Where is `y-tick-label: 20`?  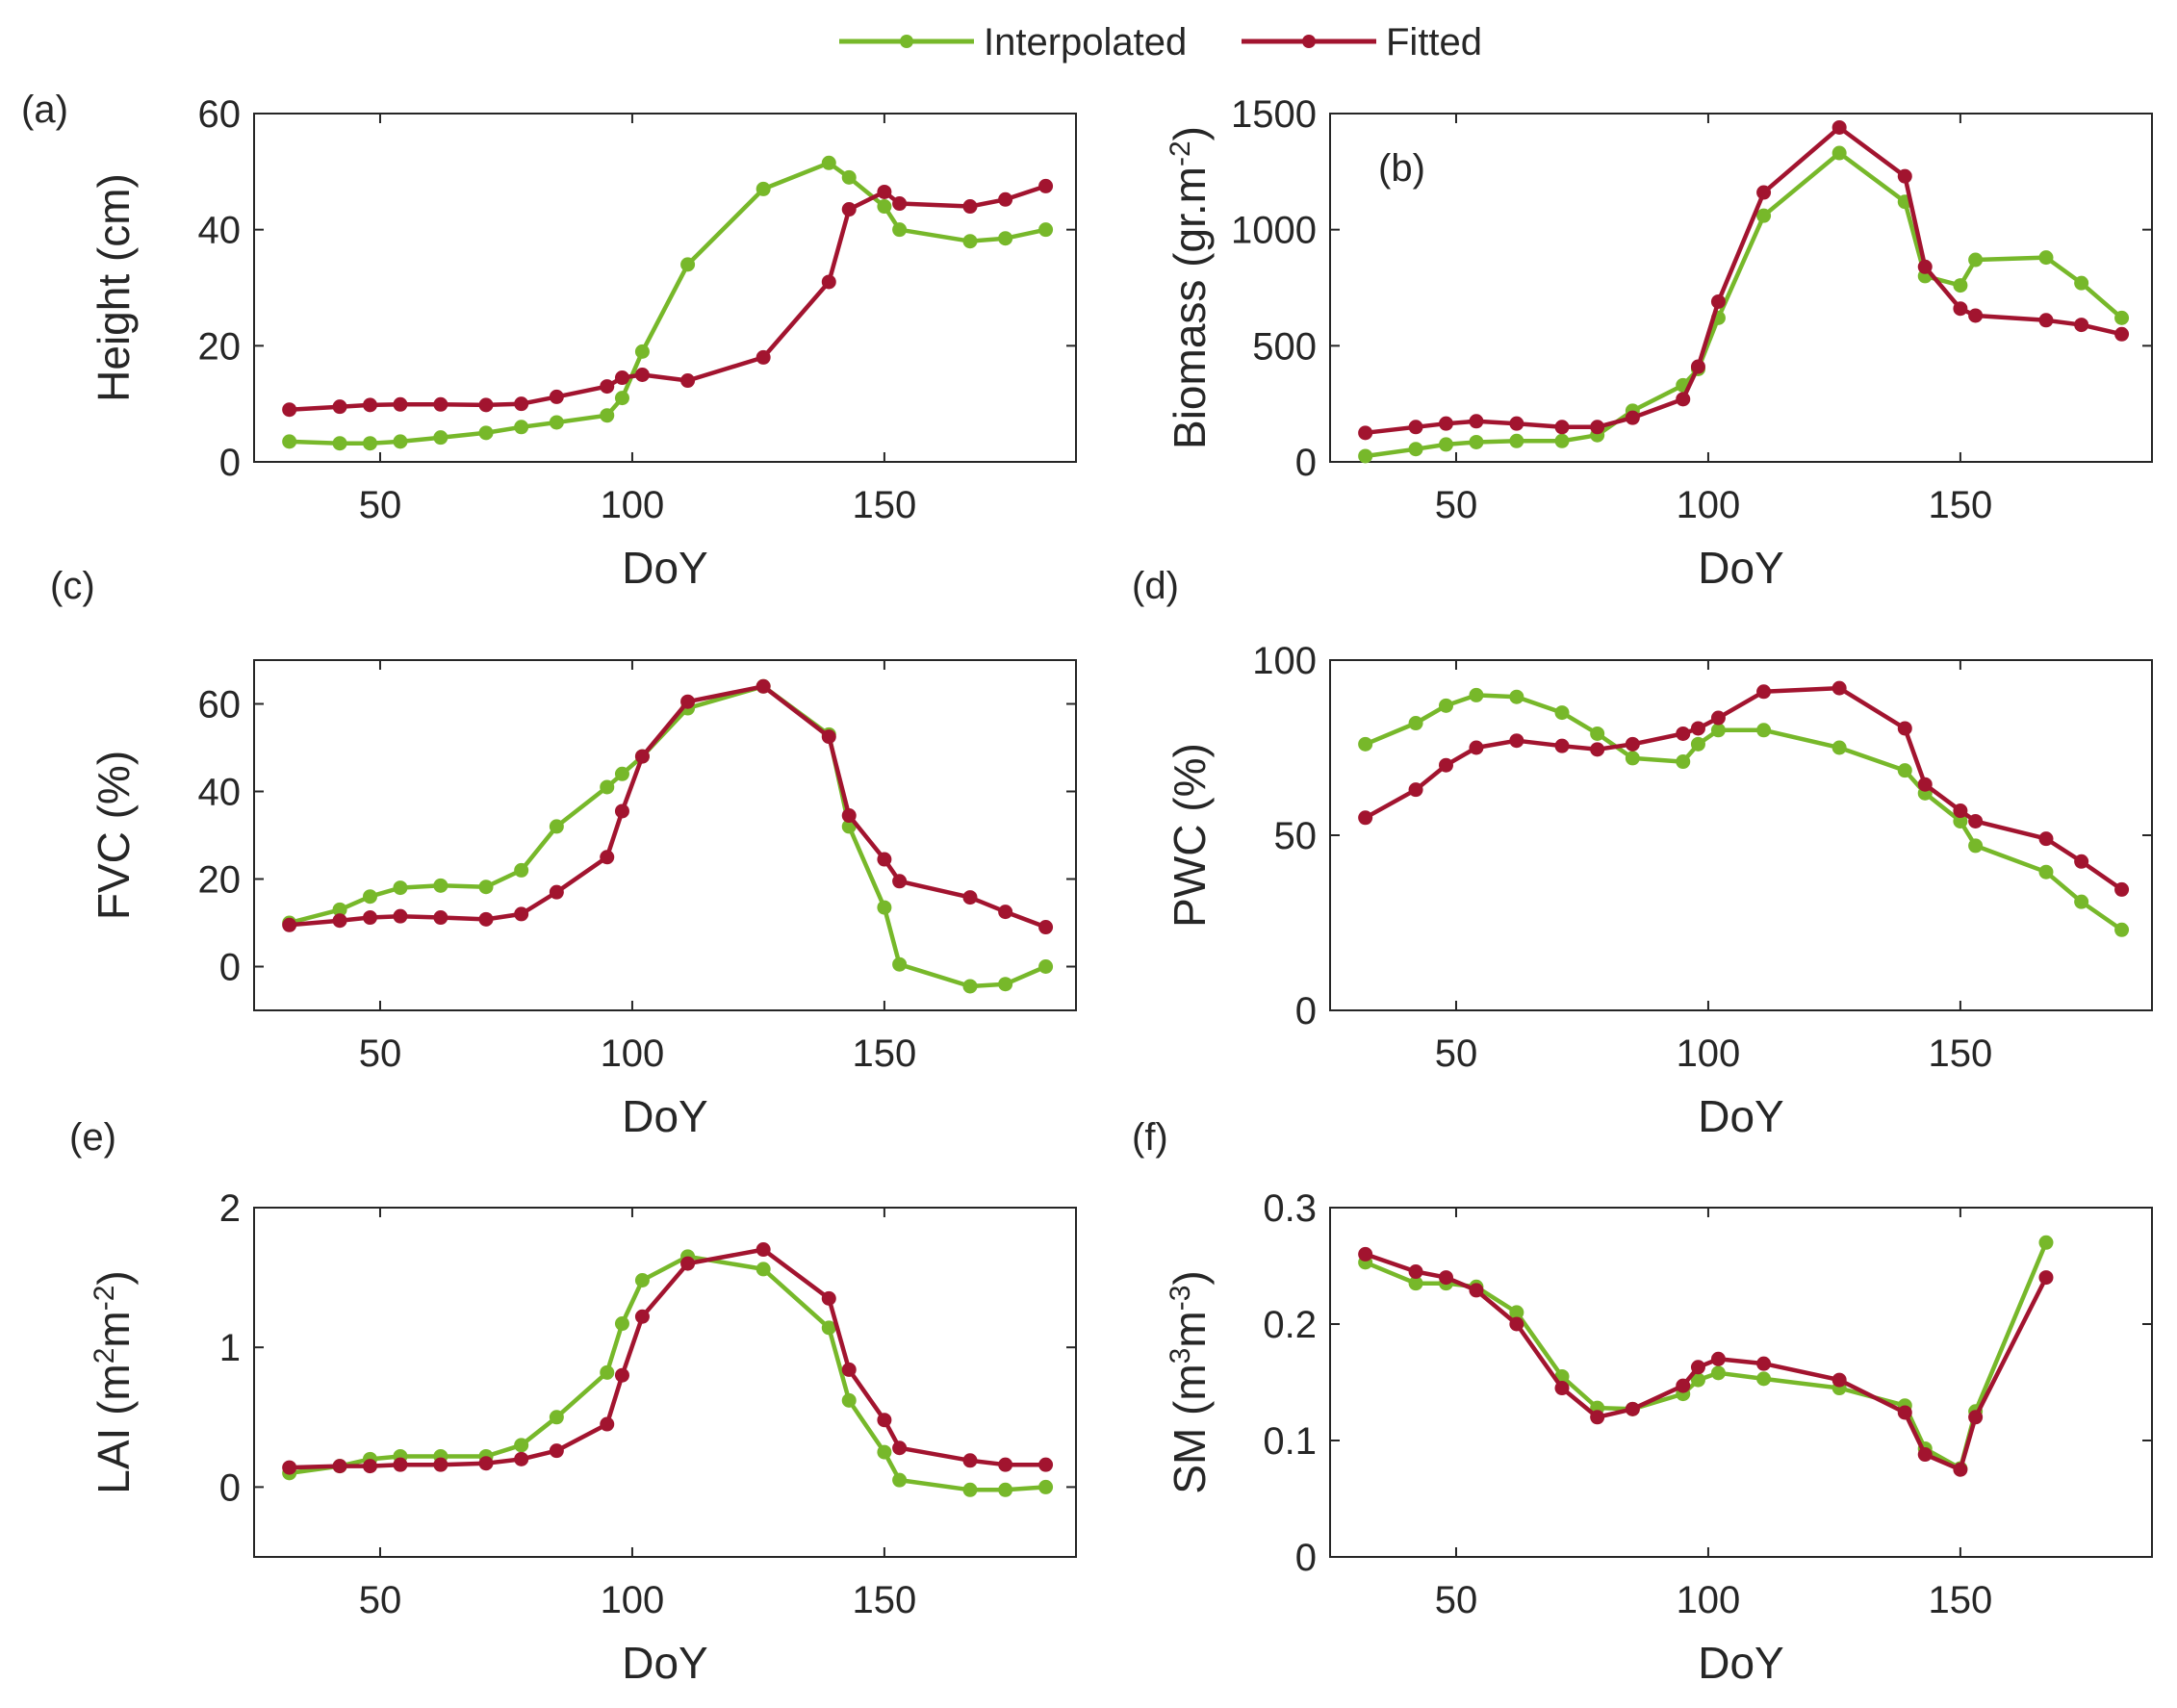
y-tick-label: 20 is located at coordinates (220, 346).